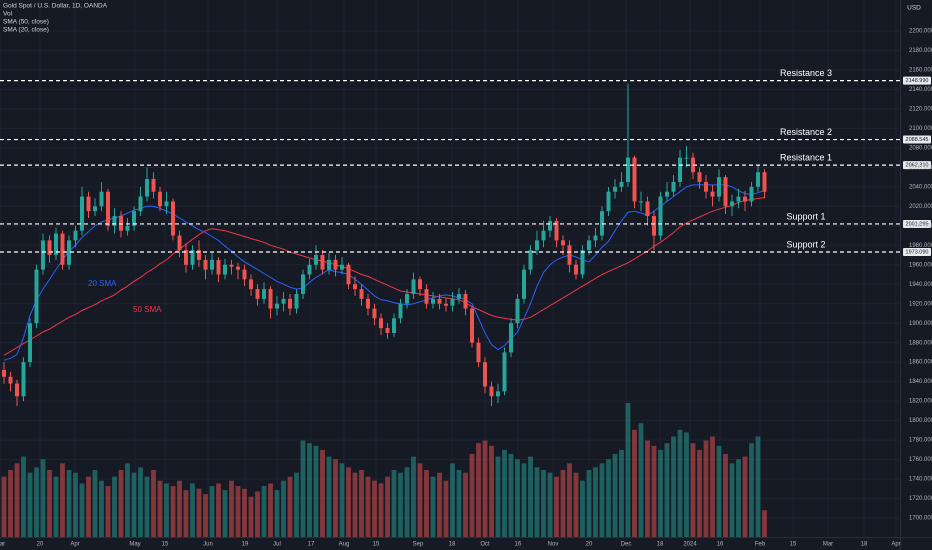  Describe the element at coordinates (26, 22) in the screenshot. I see `sma-legend: SMA (50, close)` at that location.